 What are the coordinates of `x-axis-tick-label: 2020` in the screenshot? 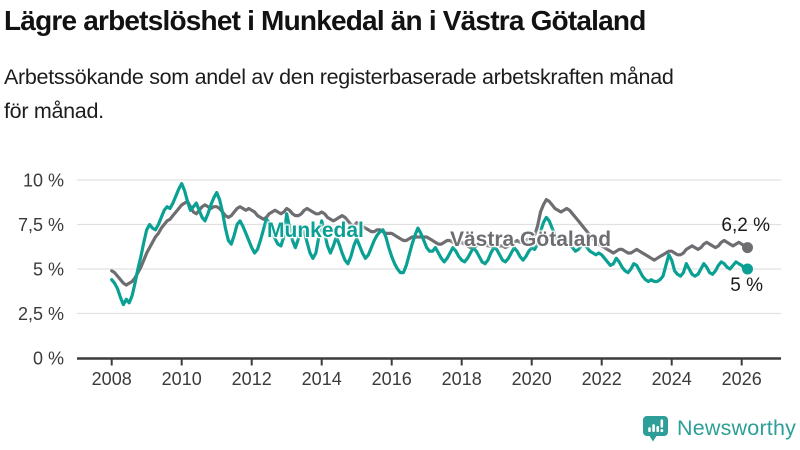 It's located at (532, 379).